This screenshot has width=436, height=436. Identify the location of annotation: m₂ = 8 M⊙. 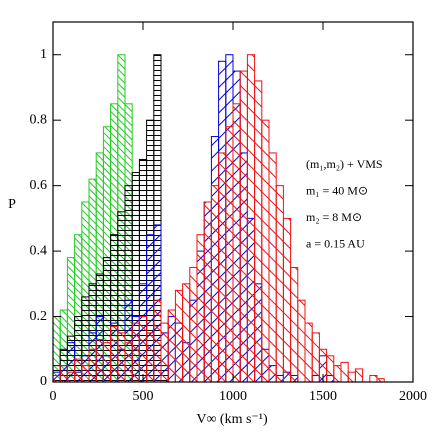
(334, 217).